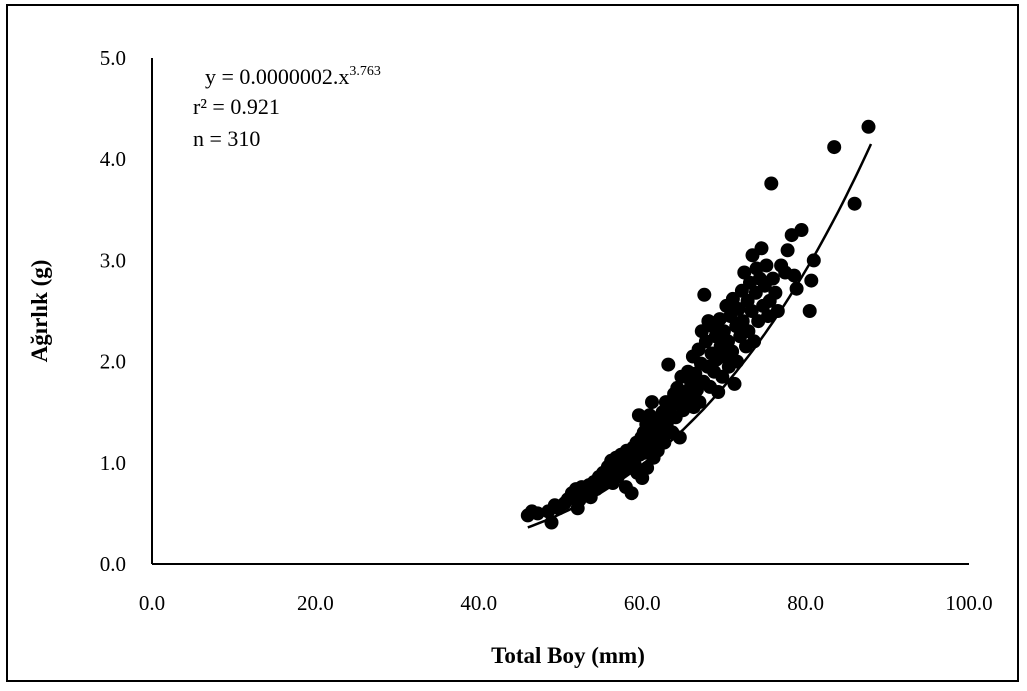 The width and height of the screenshot is (1027, 691). I want to click on y-tick-label: 3.0, so click(113, 260).